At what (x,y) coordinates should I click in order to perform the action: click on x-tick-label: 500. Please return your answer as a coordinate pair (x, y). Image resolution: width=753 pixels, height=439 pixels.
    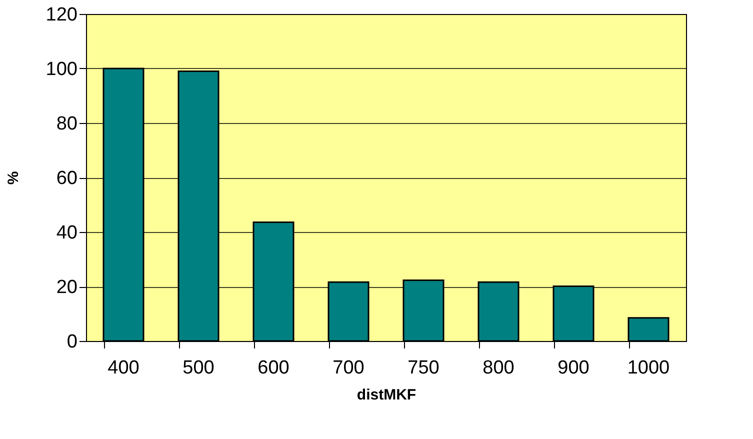
    Looking at the image, I should click on (198, 368).